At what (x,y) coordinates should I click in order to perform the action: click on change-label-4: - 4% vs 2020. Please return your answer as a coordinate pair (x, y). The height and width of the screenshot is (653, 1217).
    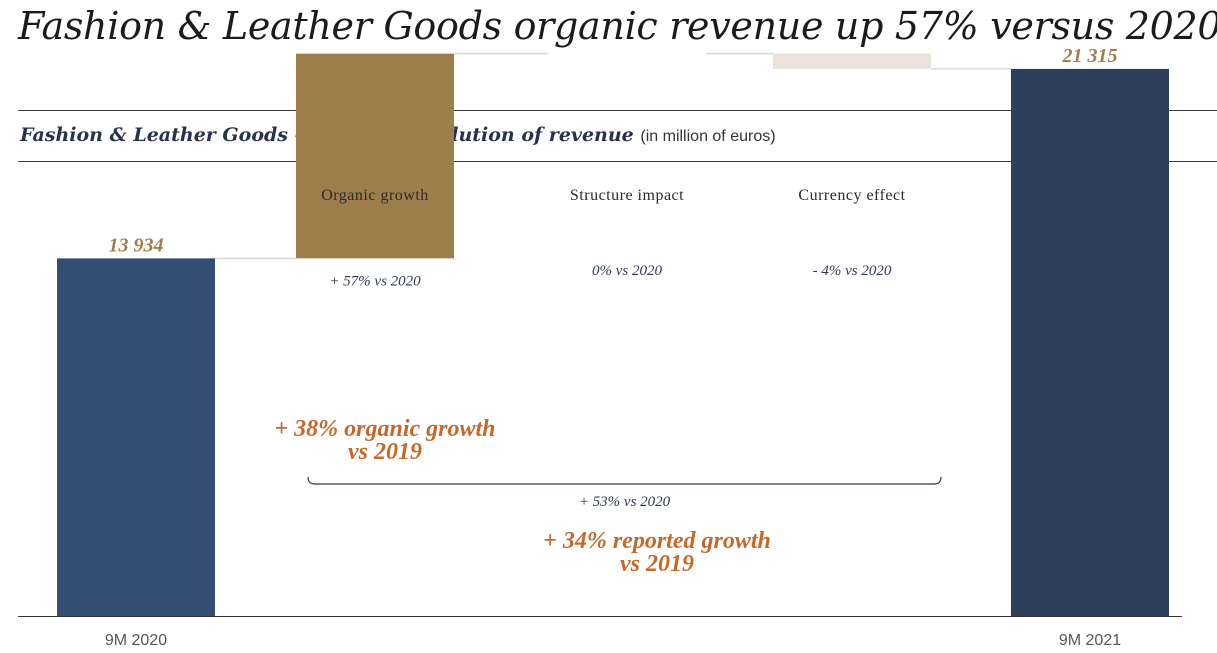
    Looking at the image, I should click on (852, 271).